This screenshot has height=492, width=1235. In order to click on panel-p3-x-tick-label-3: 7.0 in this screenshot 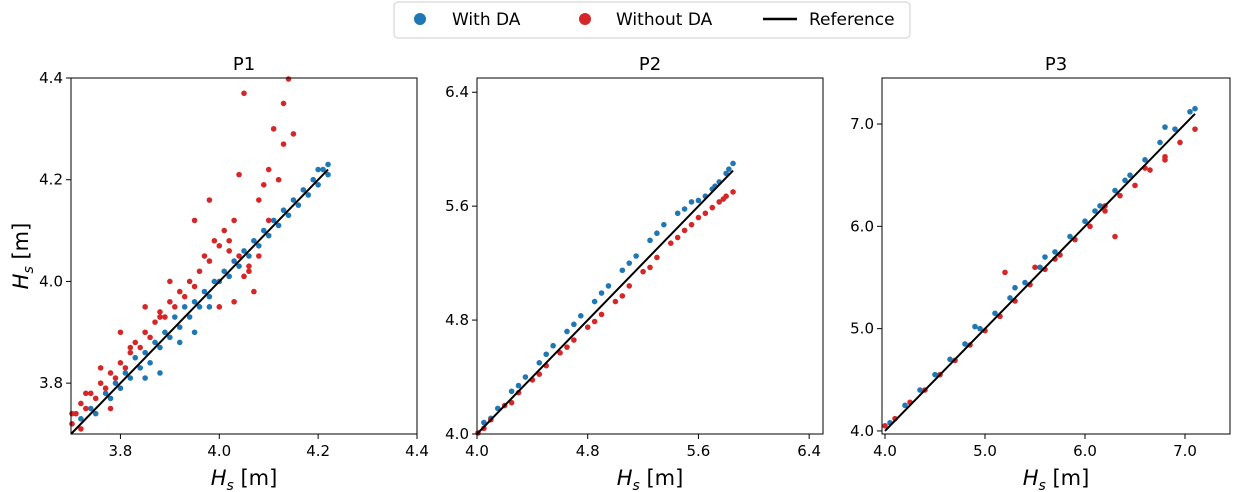, I will do `click(1185, 451)`.